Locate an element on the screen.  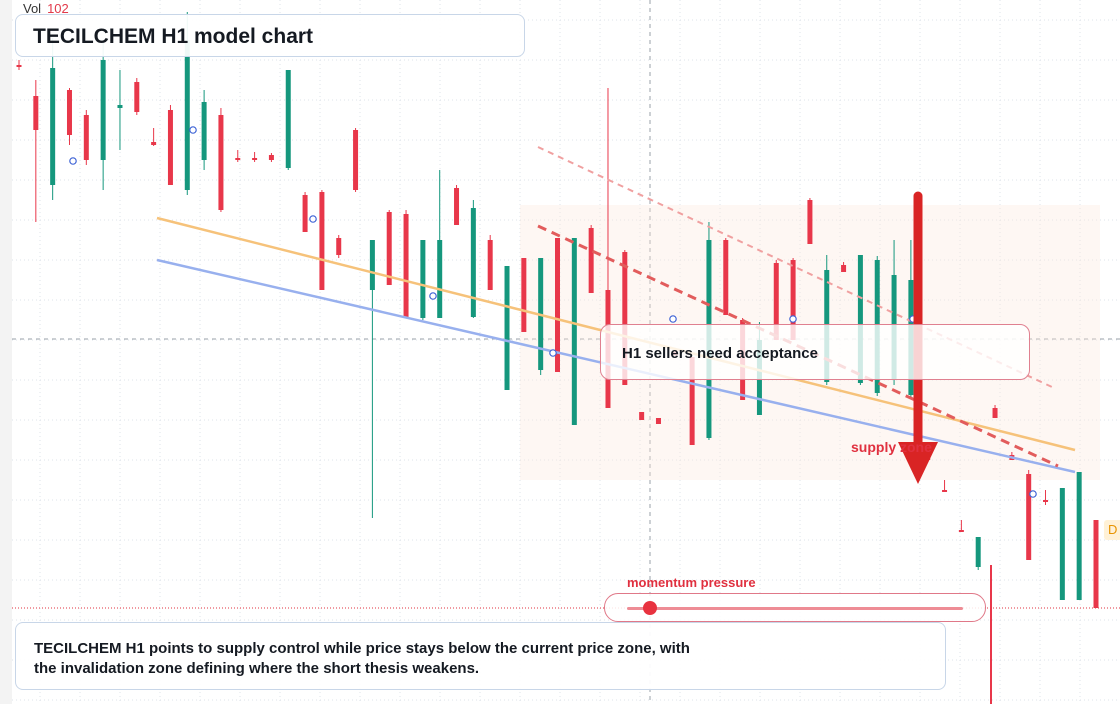
momentum-track is located at coordinates (795, 608).